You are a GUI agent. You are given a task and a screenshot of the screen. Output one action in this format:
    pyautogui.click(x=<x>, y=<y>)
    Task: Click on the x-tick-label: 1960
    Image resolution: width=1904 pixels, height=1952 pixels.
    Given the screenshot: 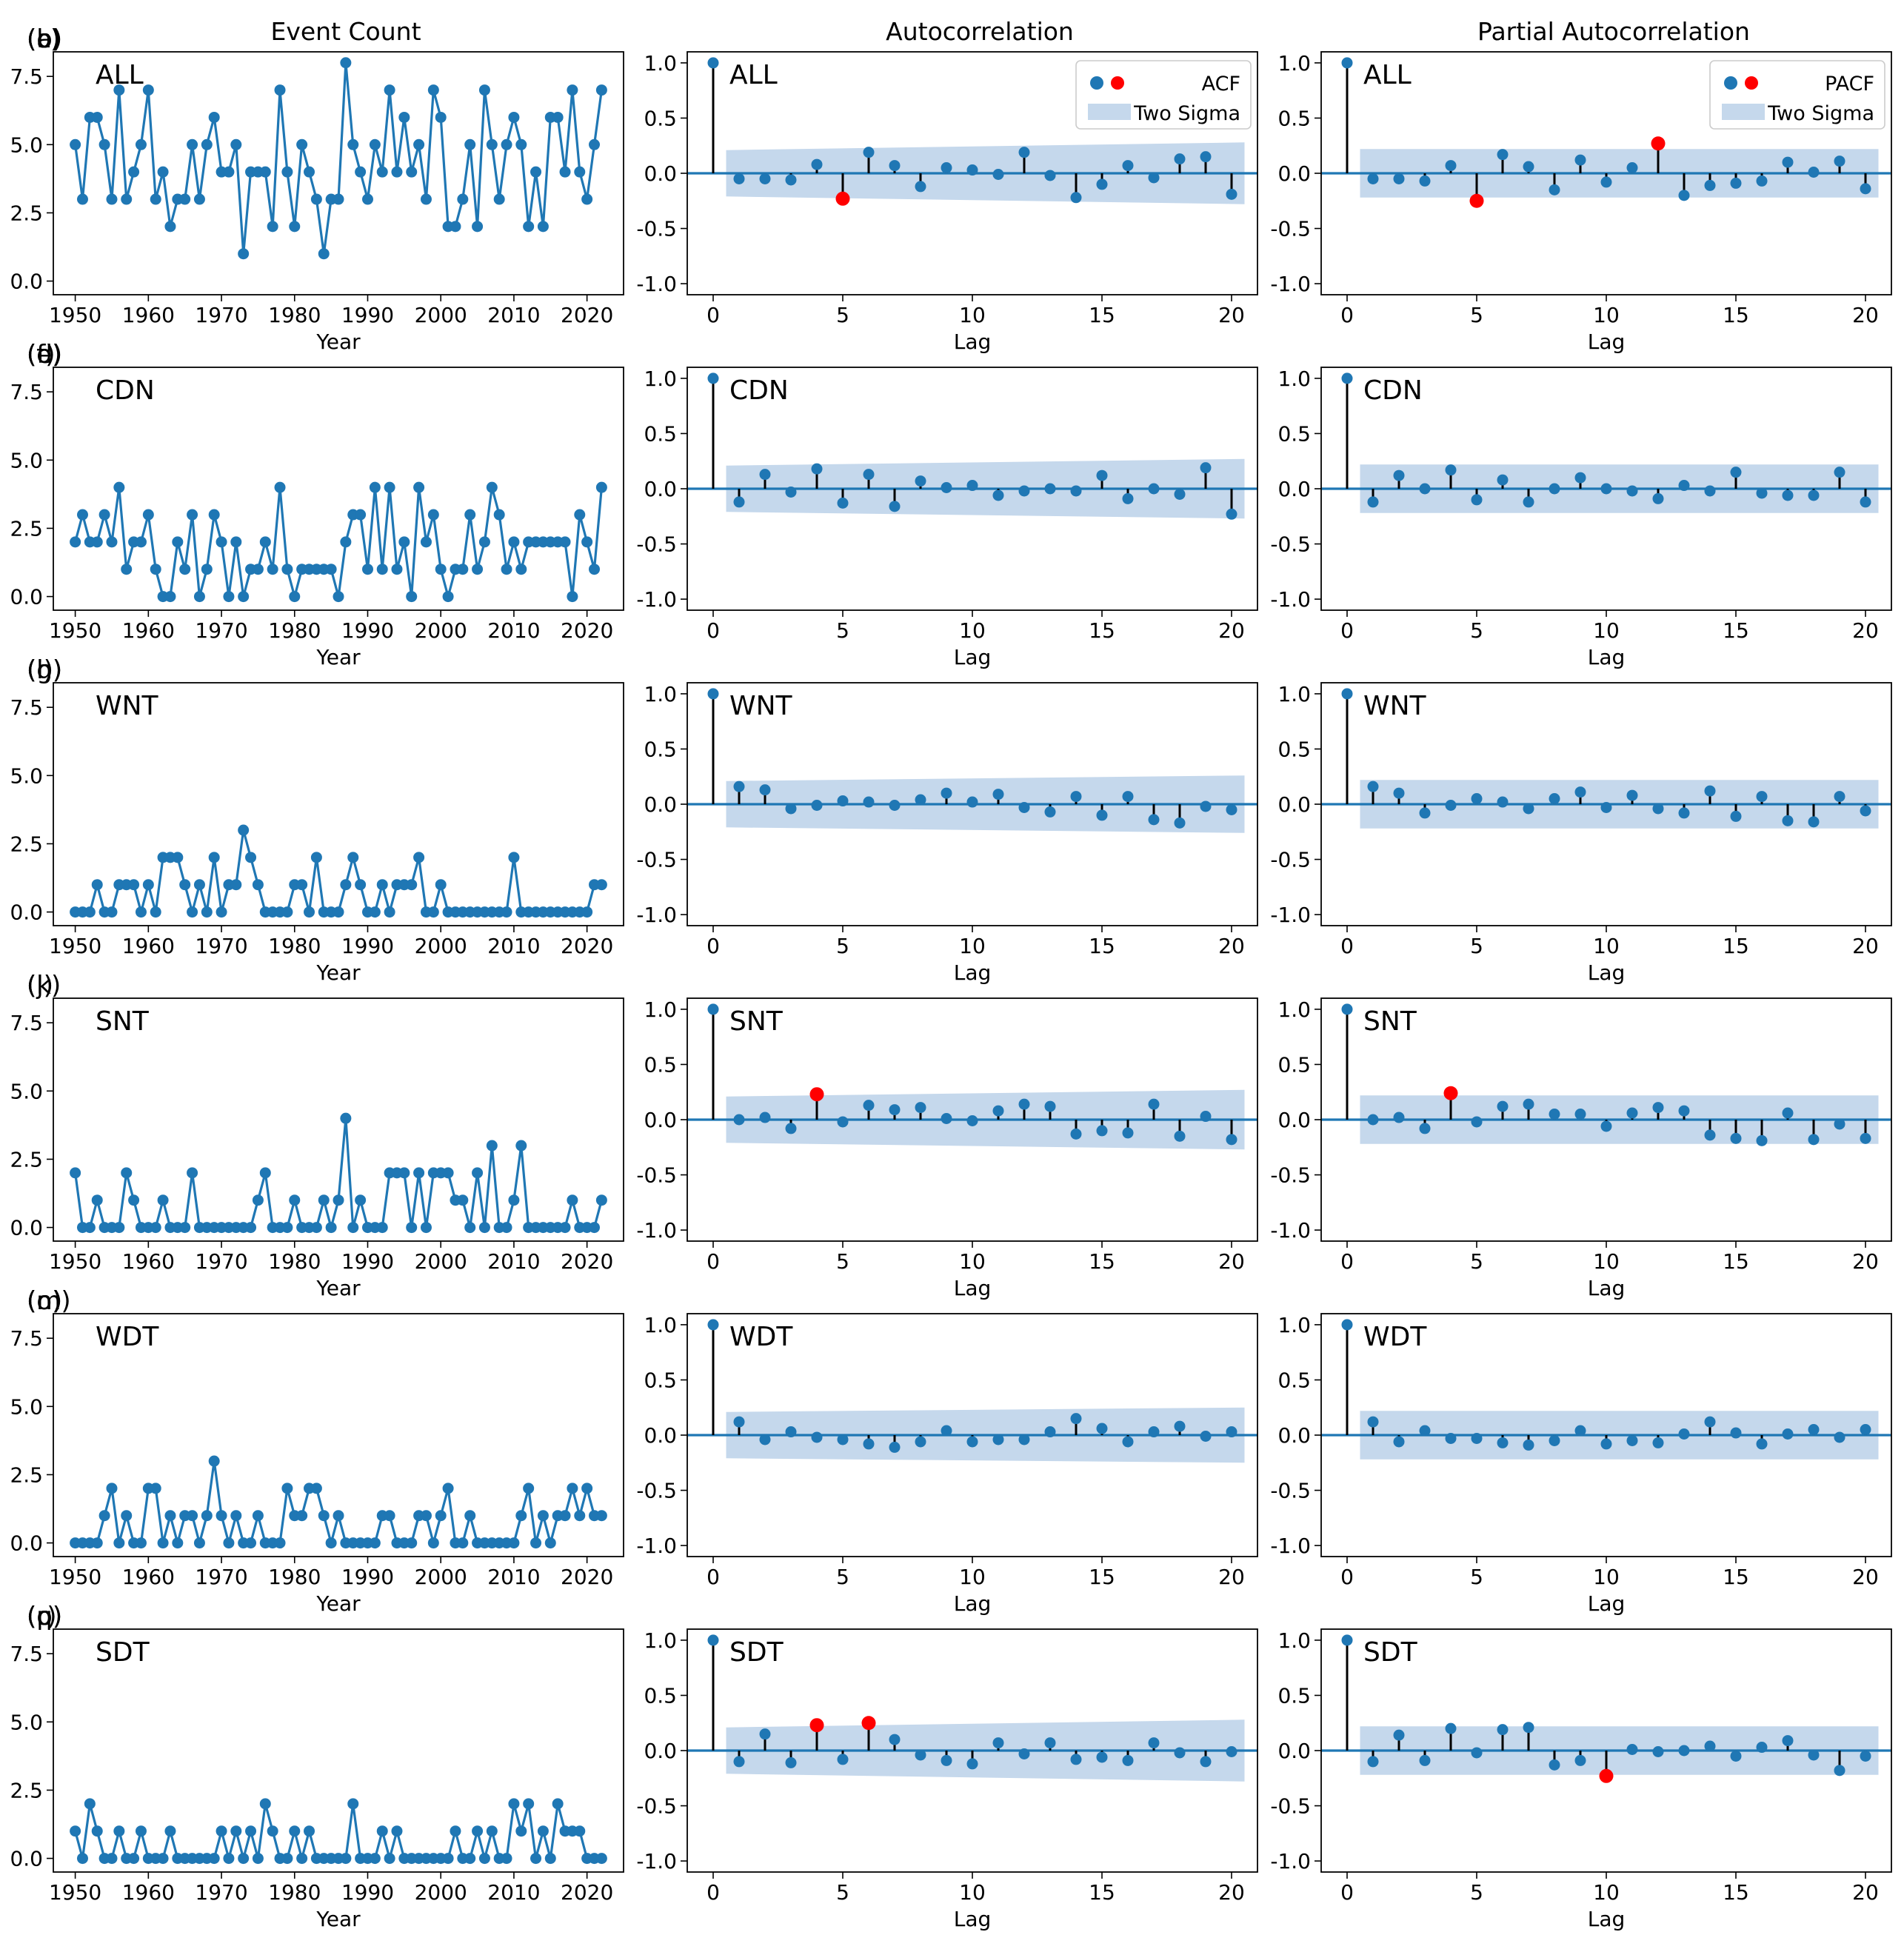 What is the action you would take?
    pyautogui.click(x=148, y=315)
    